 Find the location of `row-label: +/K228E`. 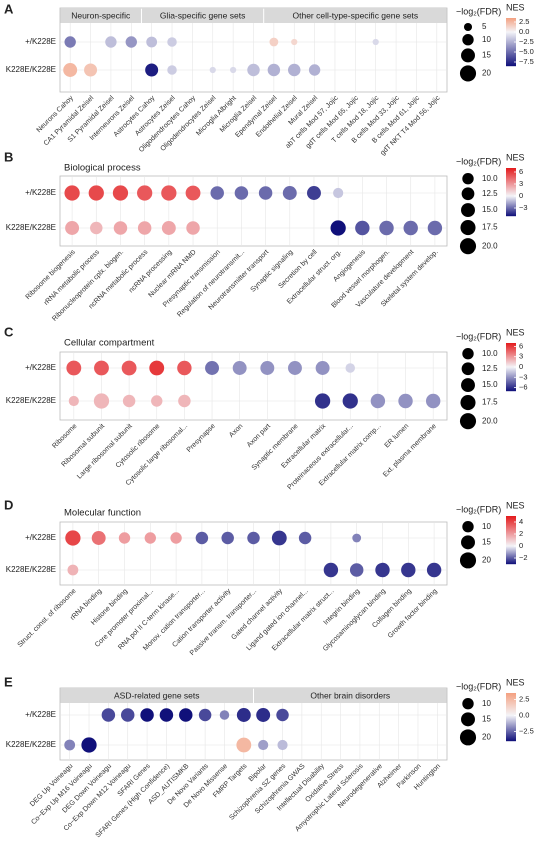

row-label: +/K228E is located at coordinates (40, 41).